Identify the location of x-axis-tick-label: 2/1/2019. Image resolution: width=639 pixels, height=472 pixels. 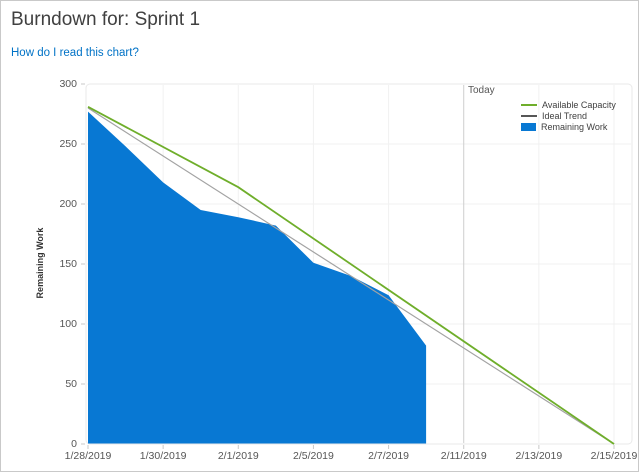
(238, 456).